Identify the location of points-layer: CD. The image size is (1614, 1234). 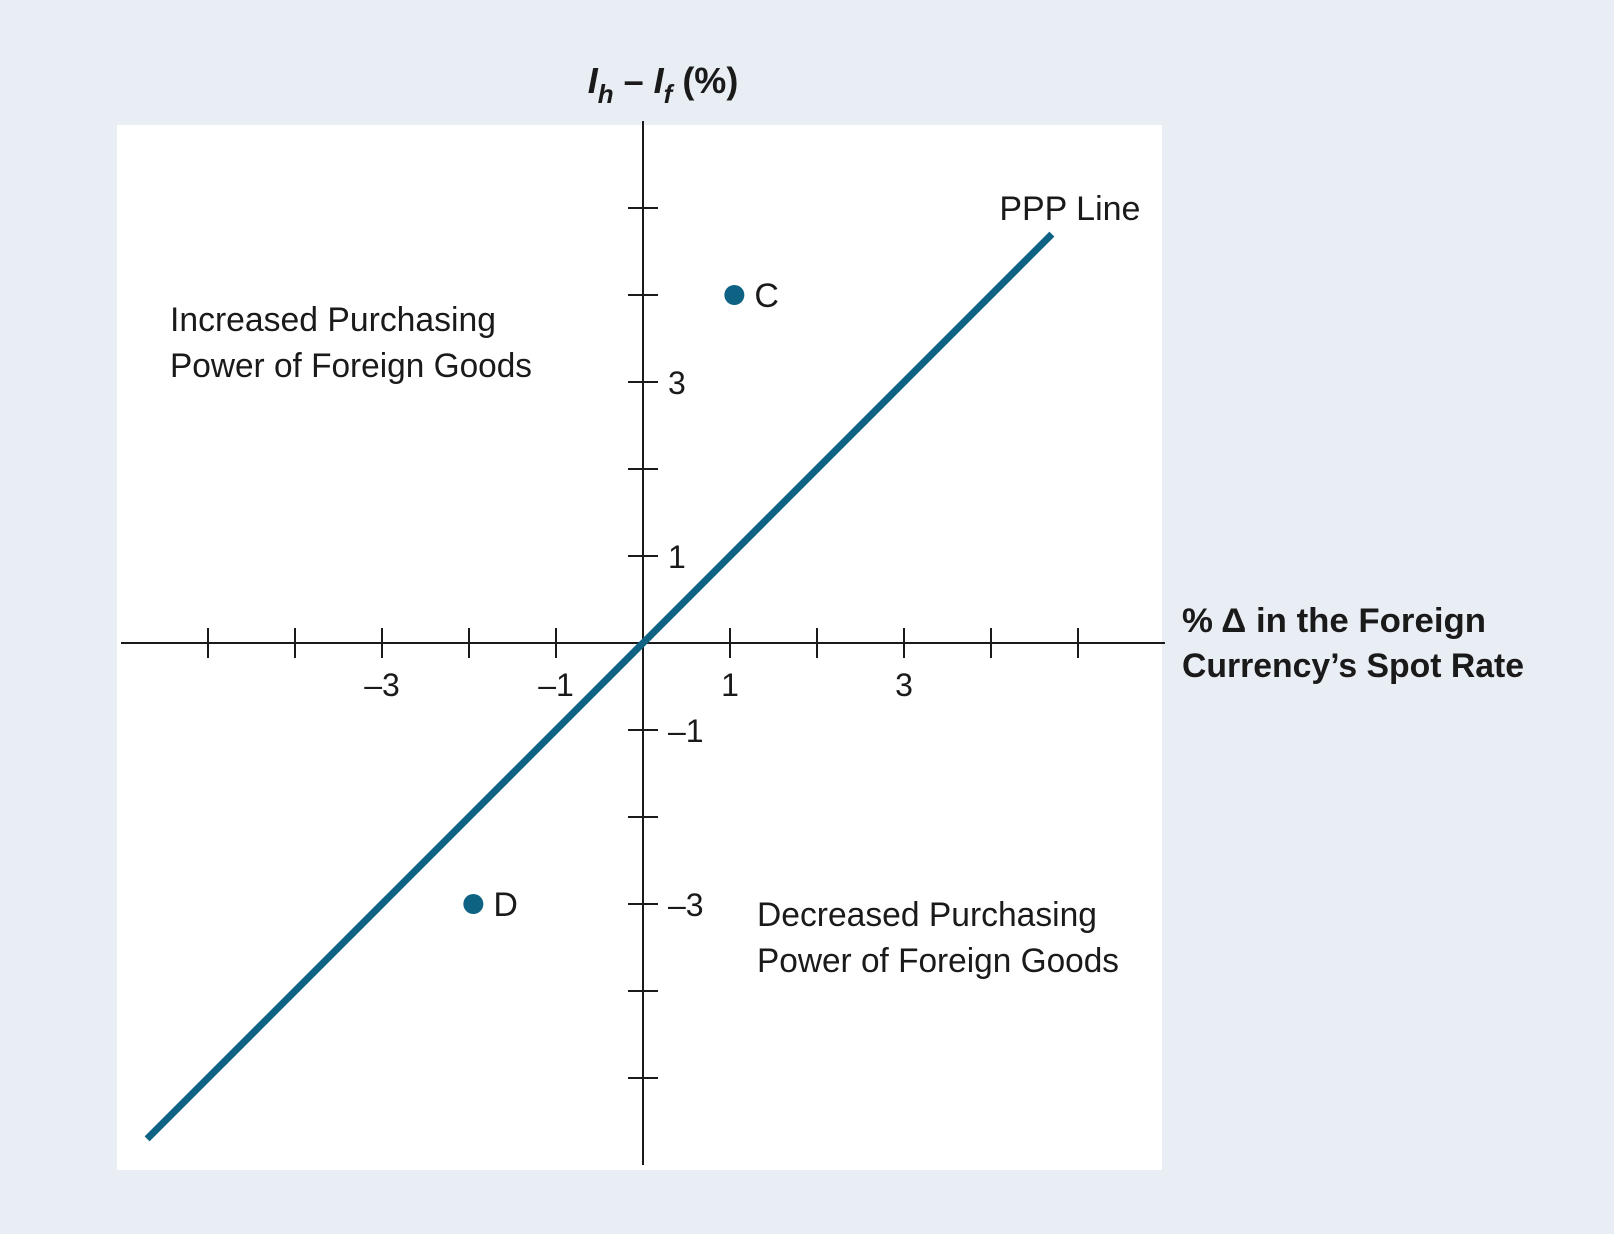
(621, 600).